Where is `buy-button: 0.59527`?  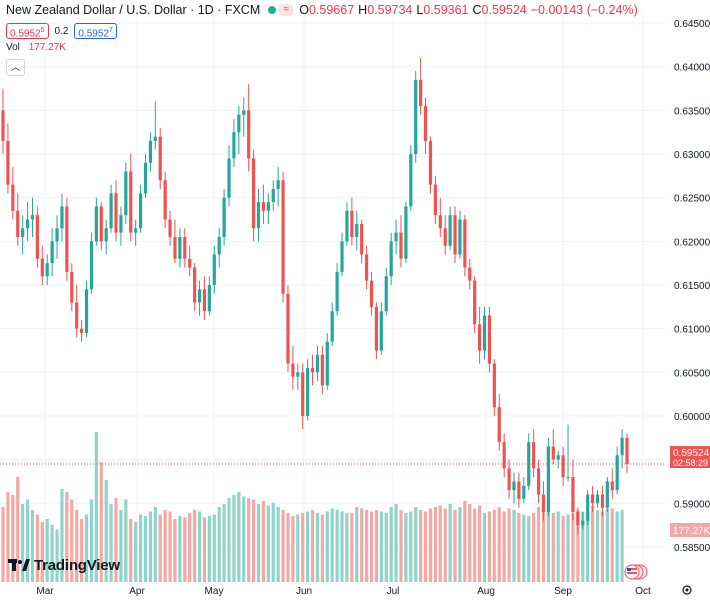
buy-button: 0.59527 is located at coordinates (95, 31).